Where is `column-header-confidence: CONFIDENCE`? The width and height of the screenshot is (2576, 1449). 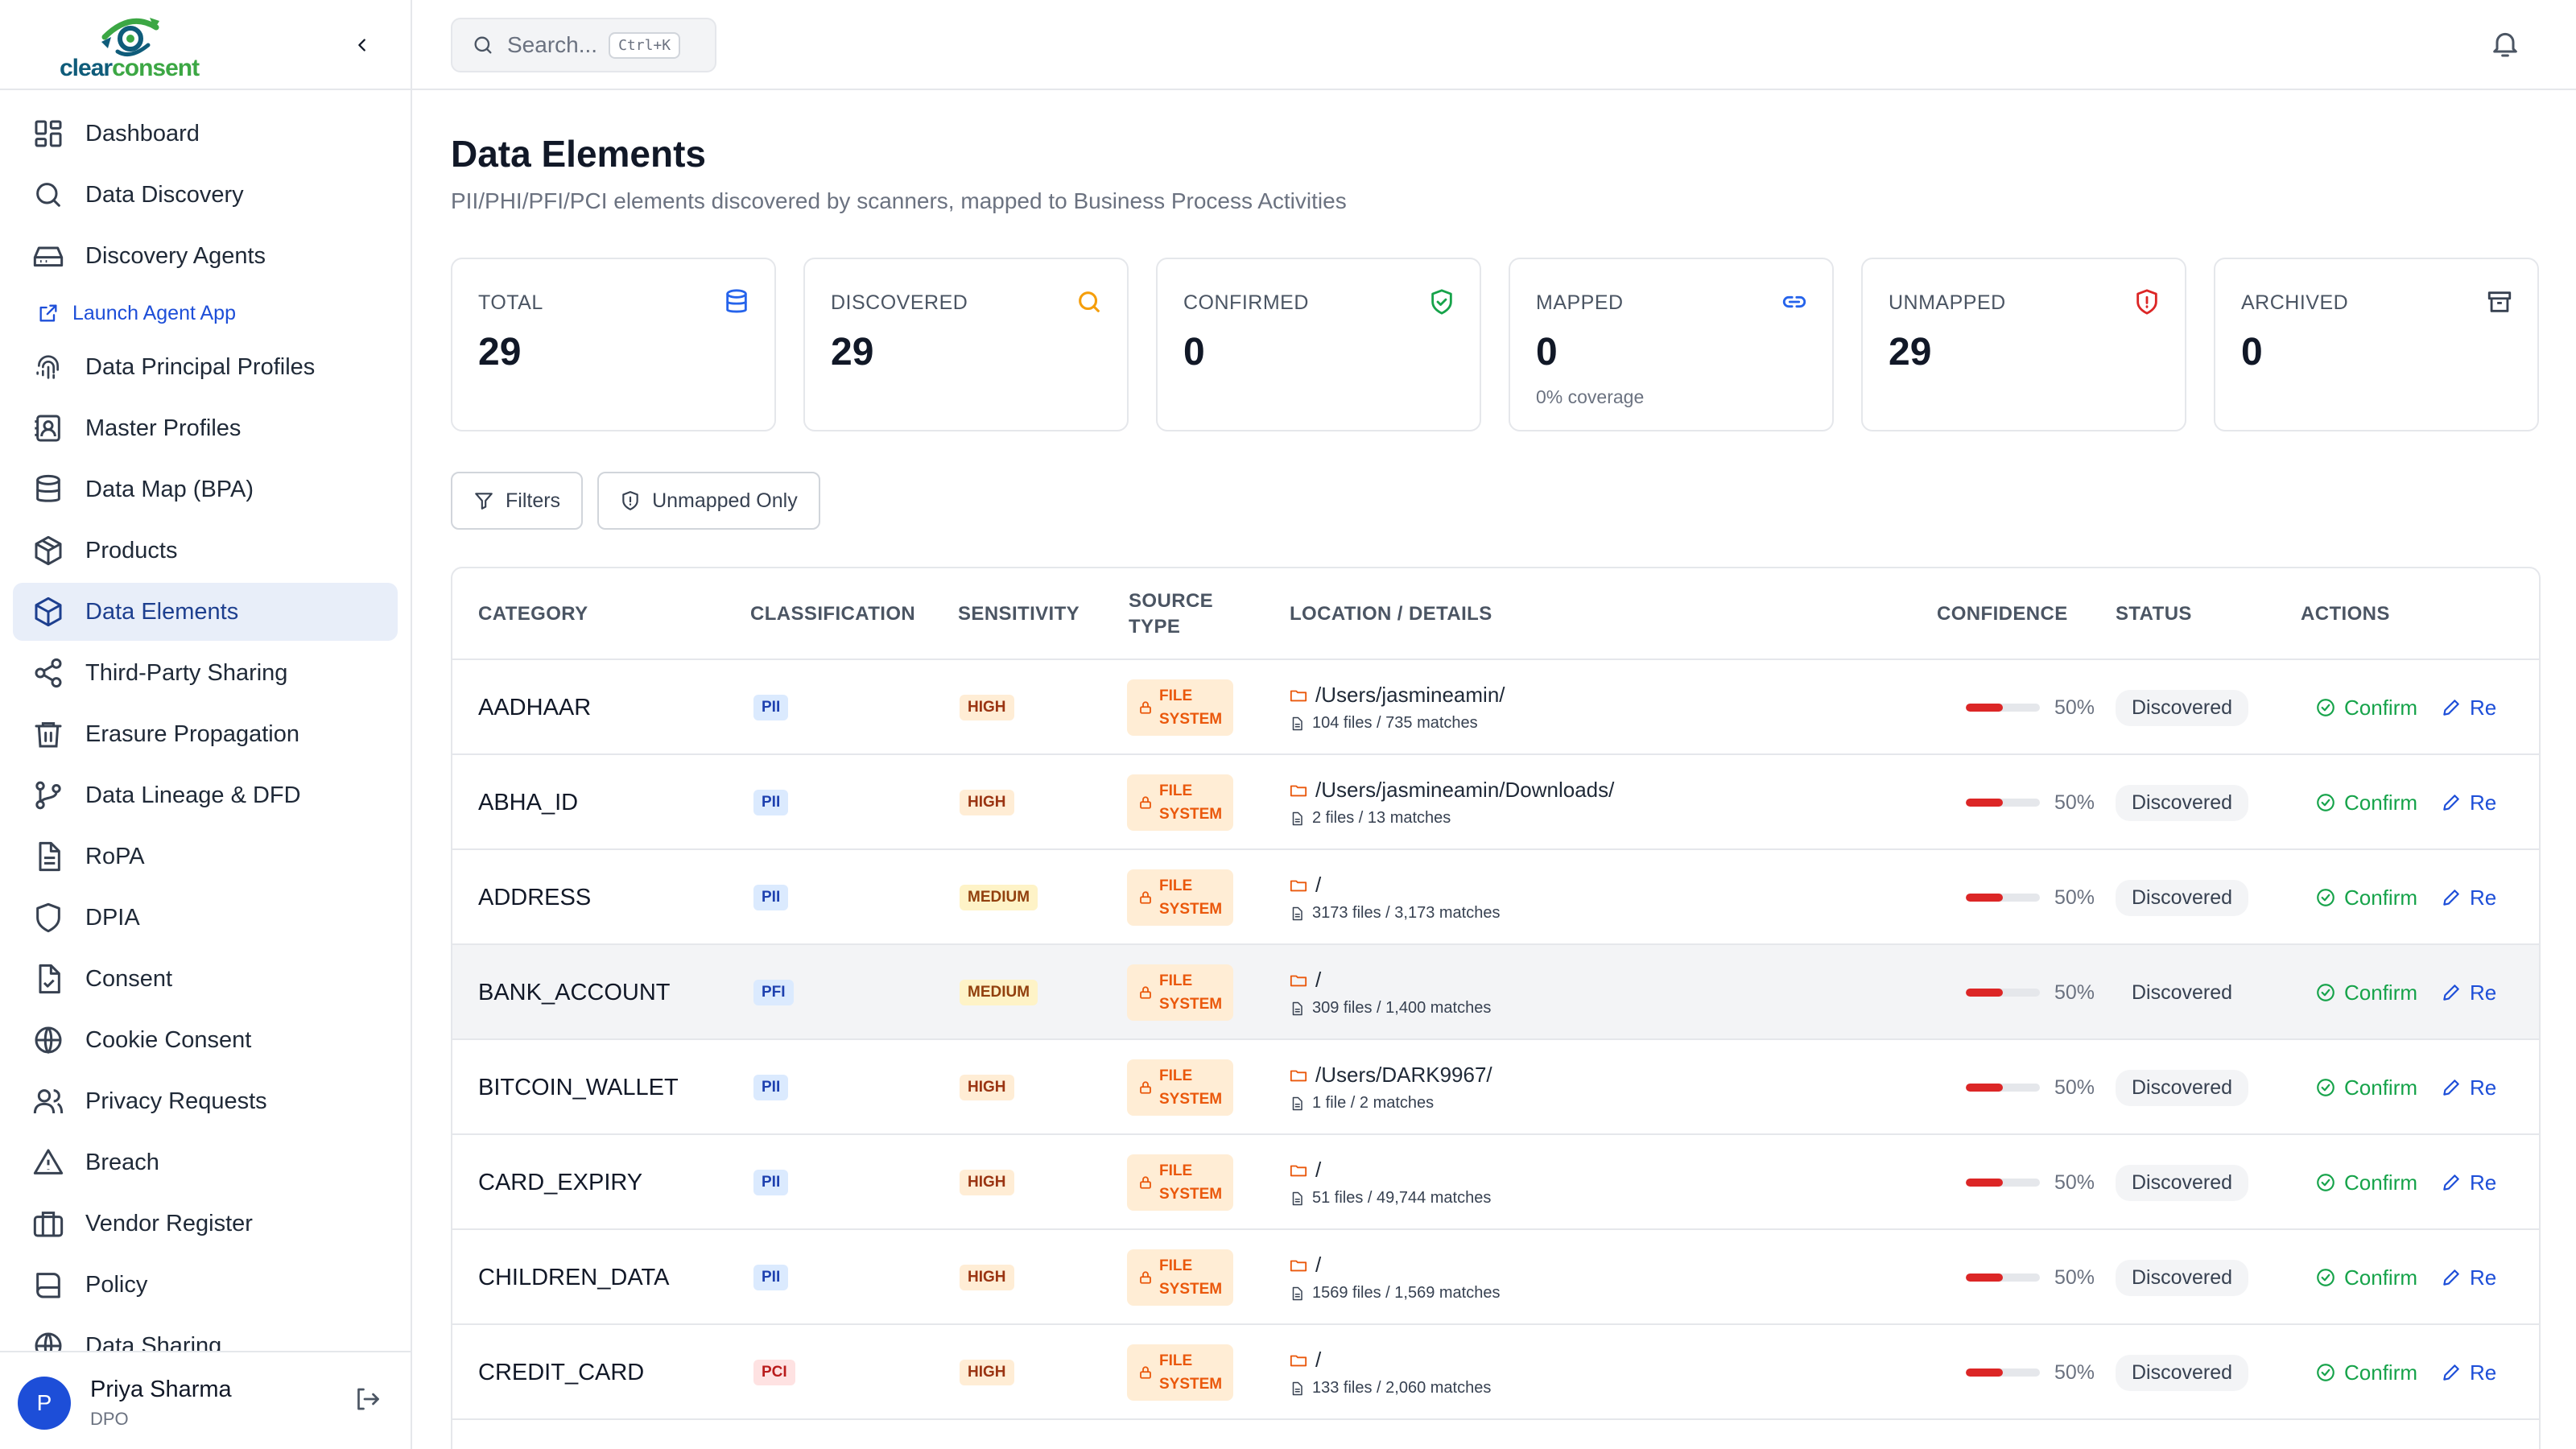 column-header-confidence: CONFIDENCE is located at coordinates (2002, 614).